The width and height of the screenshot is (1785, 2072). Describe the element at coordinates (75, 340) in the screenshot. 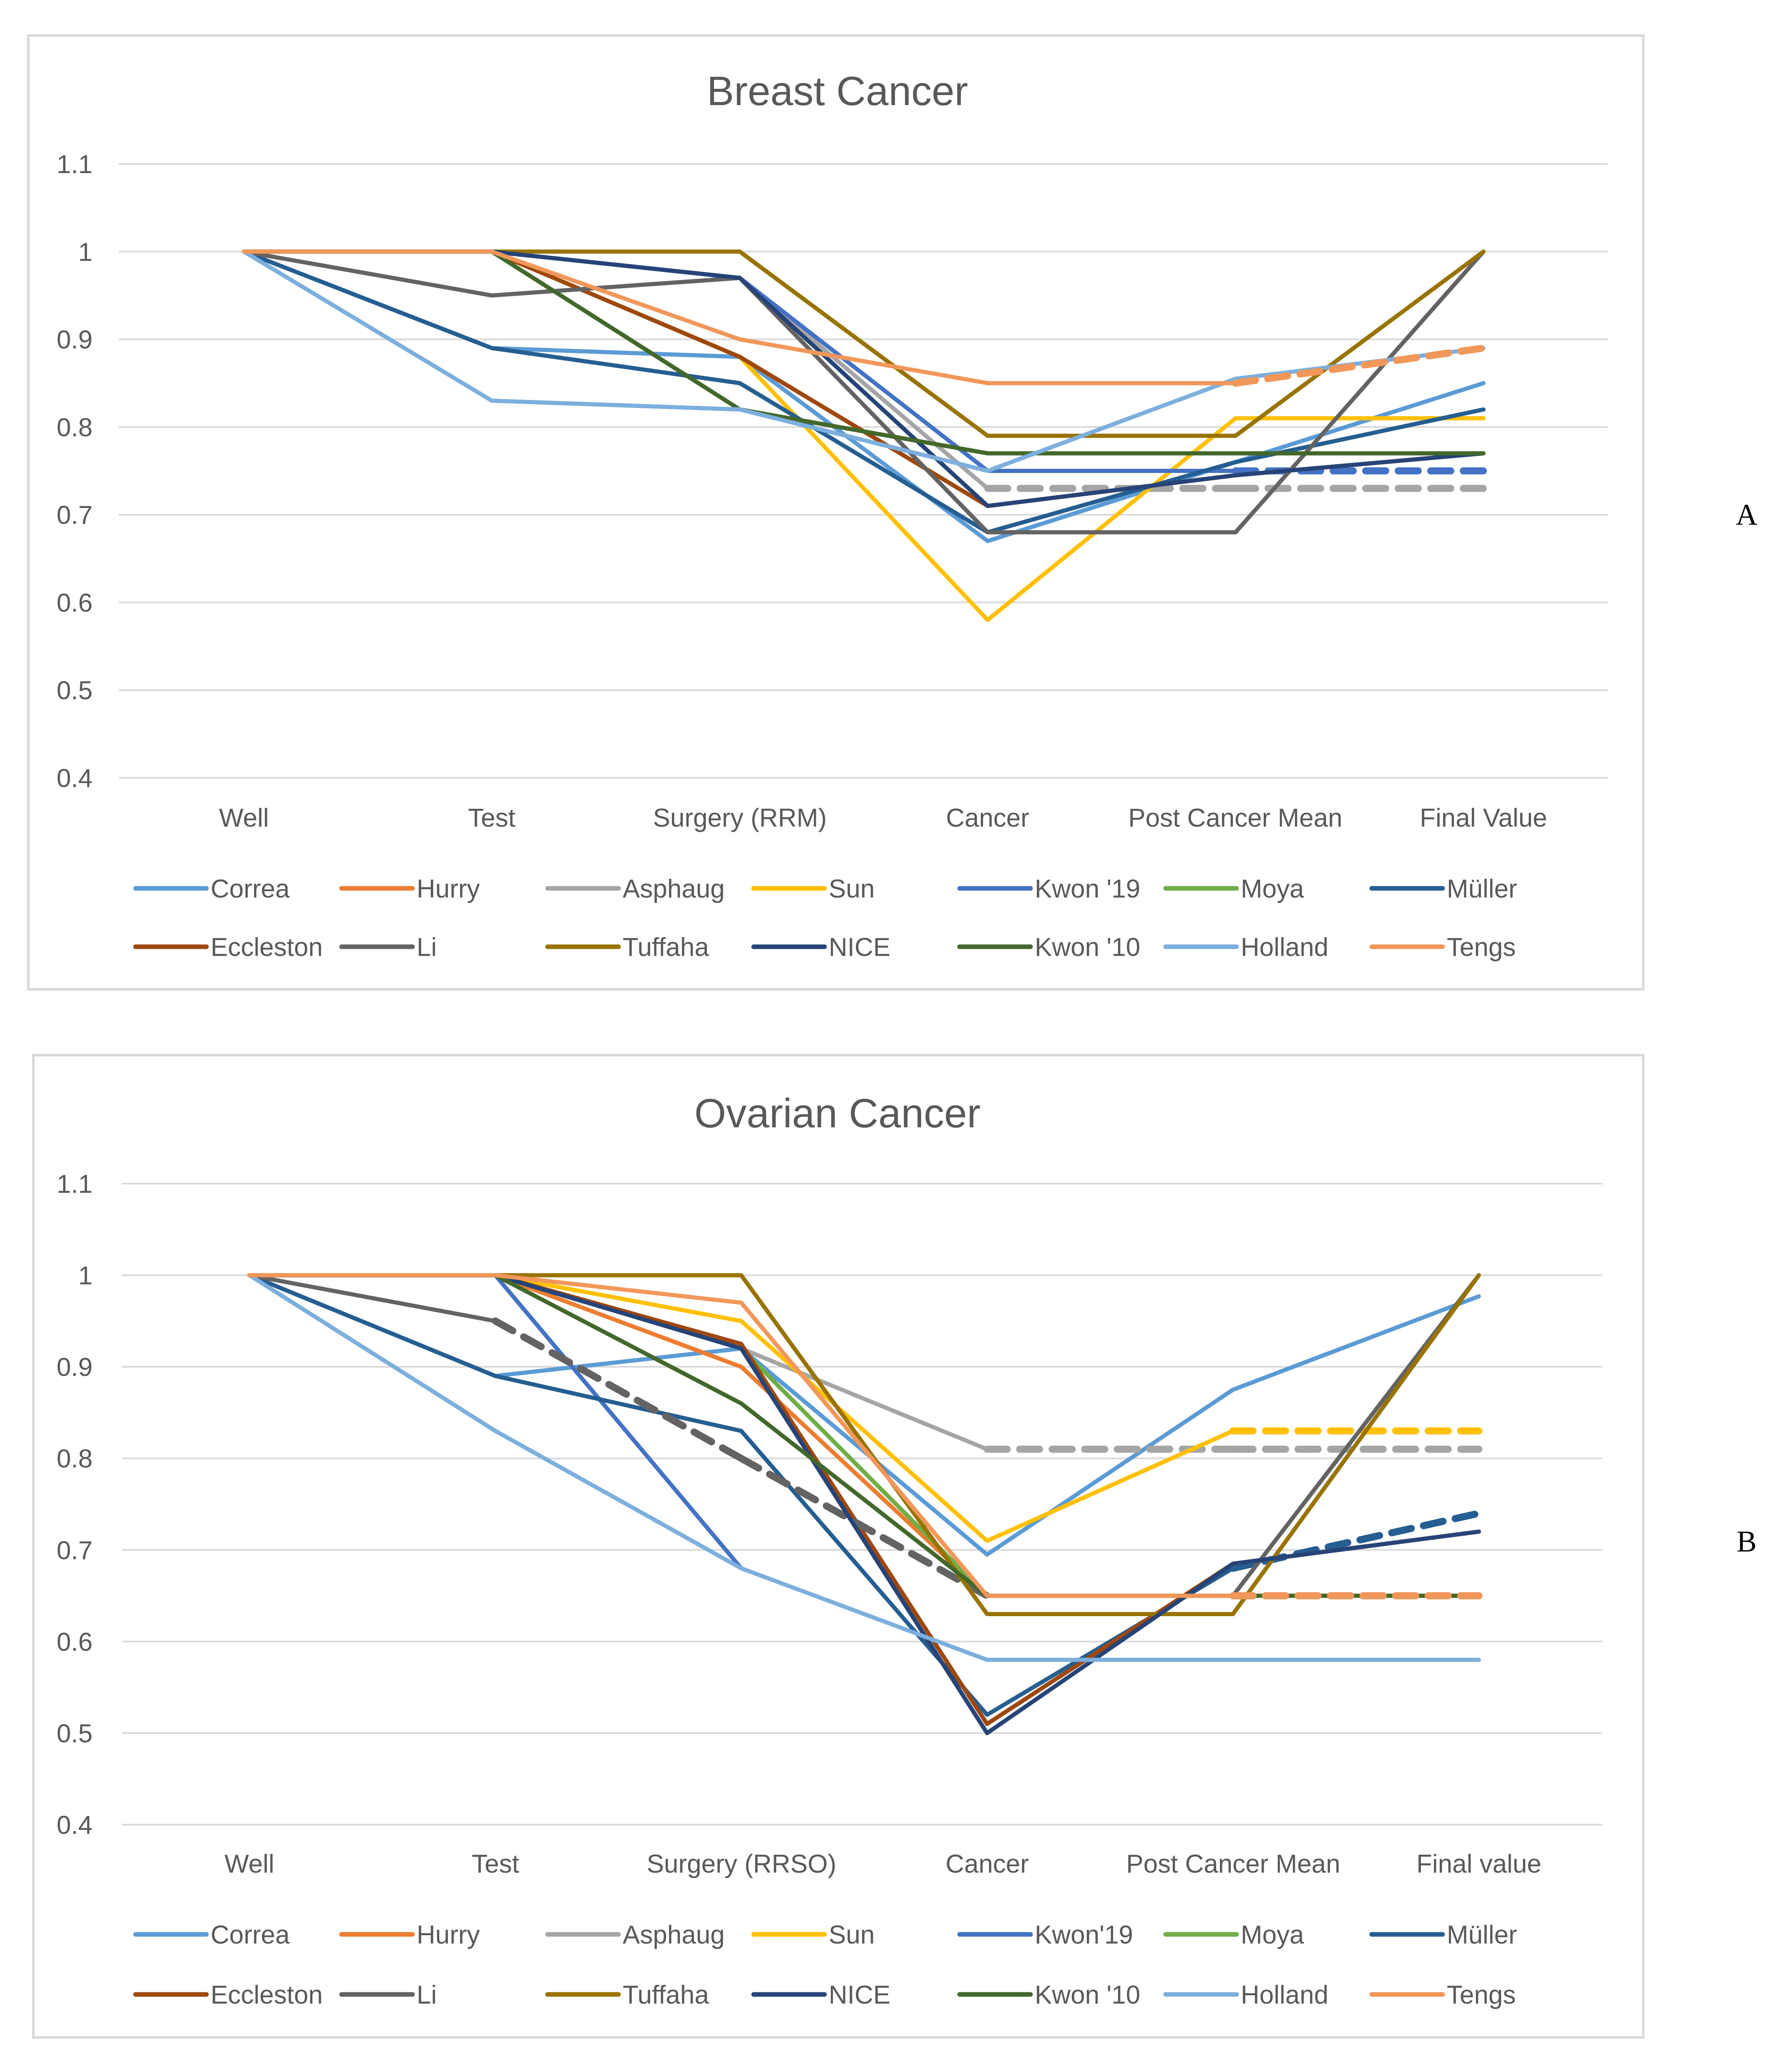

I see `y-tick-label: 0.9` at that location.